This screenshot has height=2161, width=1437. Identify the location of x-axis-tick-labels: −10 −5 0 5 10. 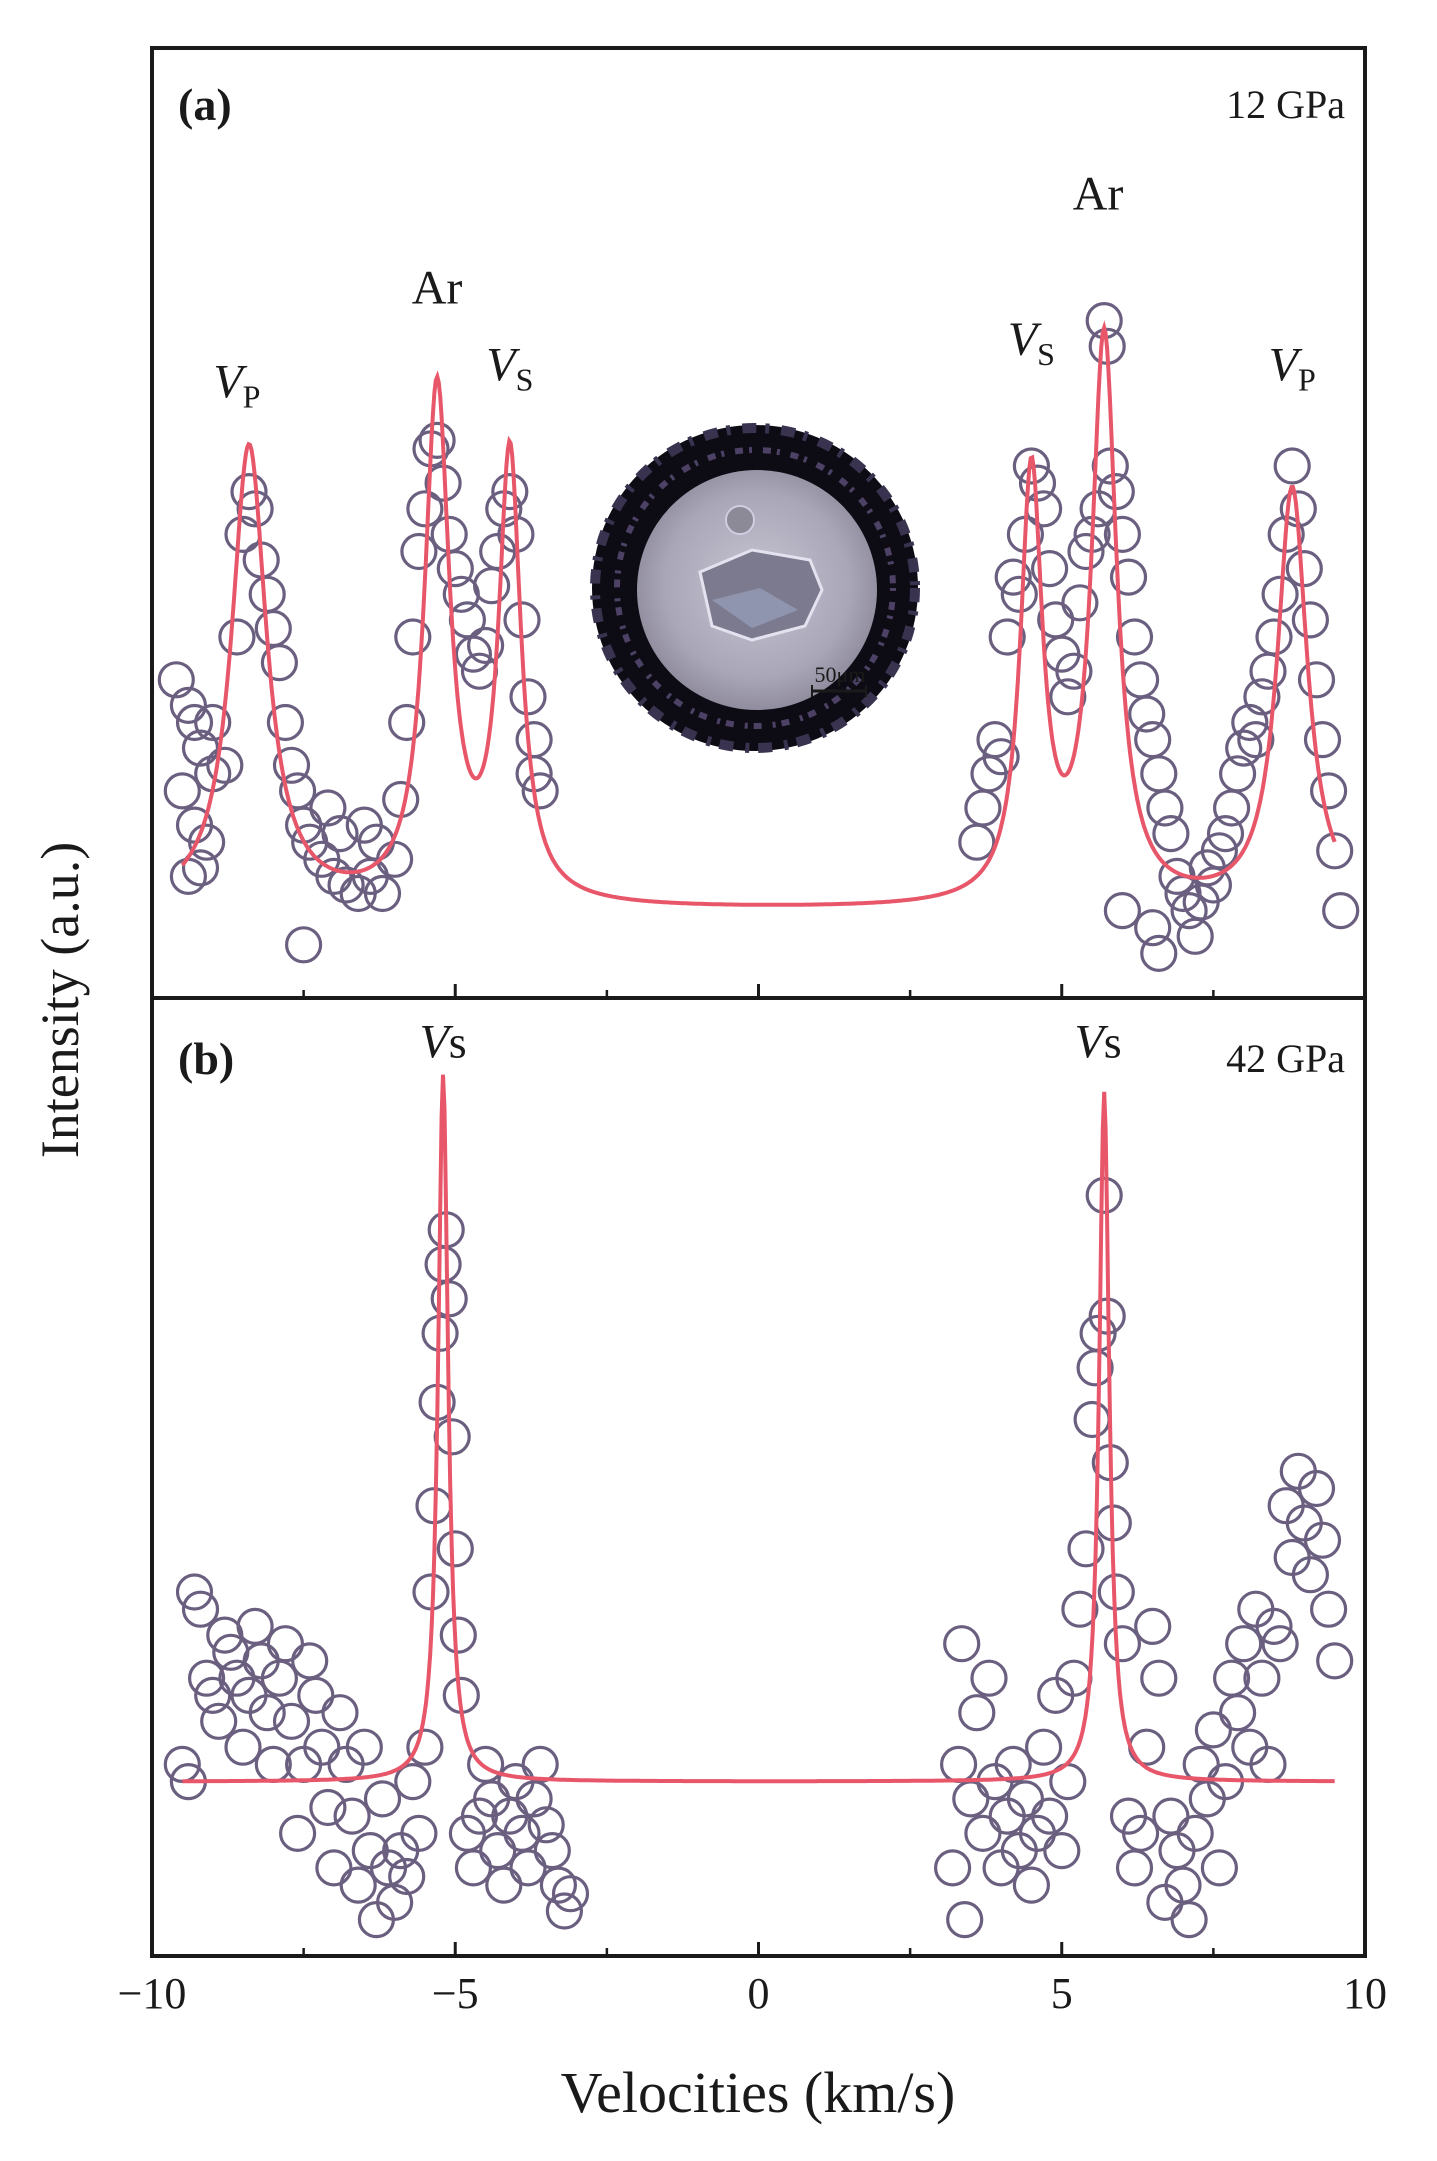
(752, 1993).